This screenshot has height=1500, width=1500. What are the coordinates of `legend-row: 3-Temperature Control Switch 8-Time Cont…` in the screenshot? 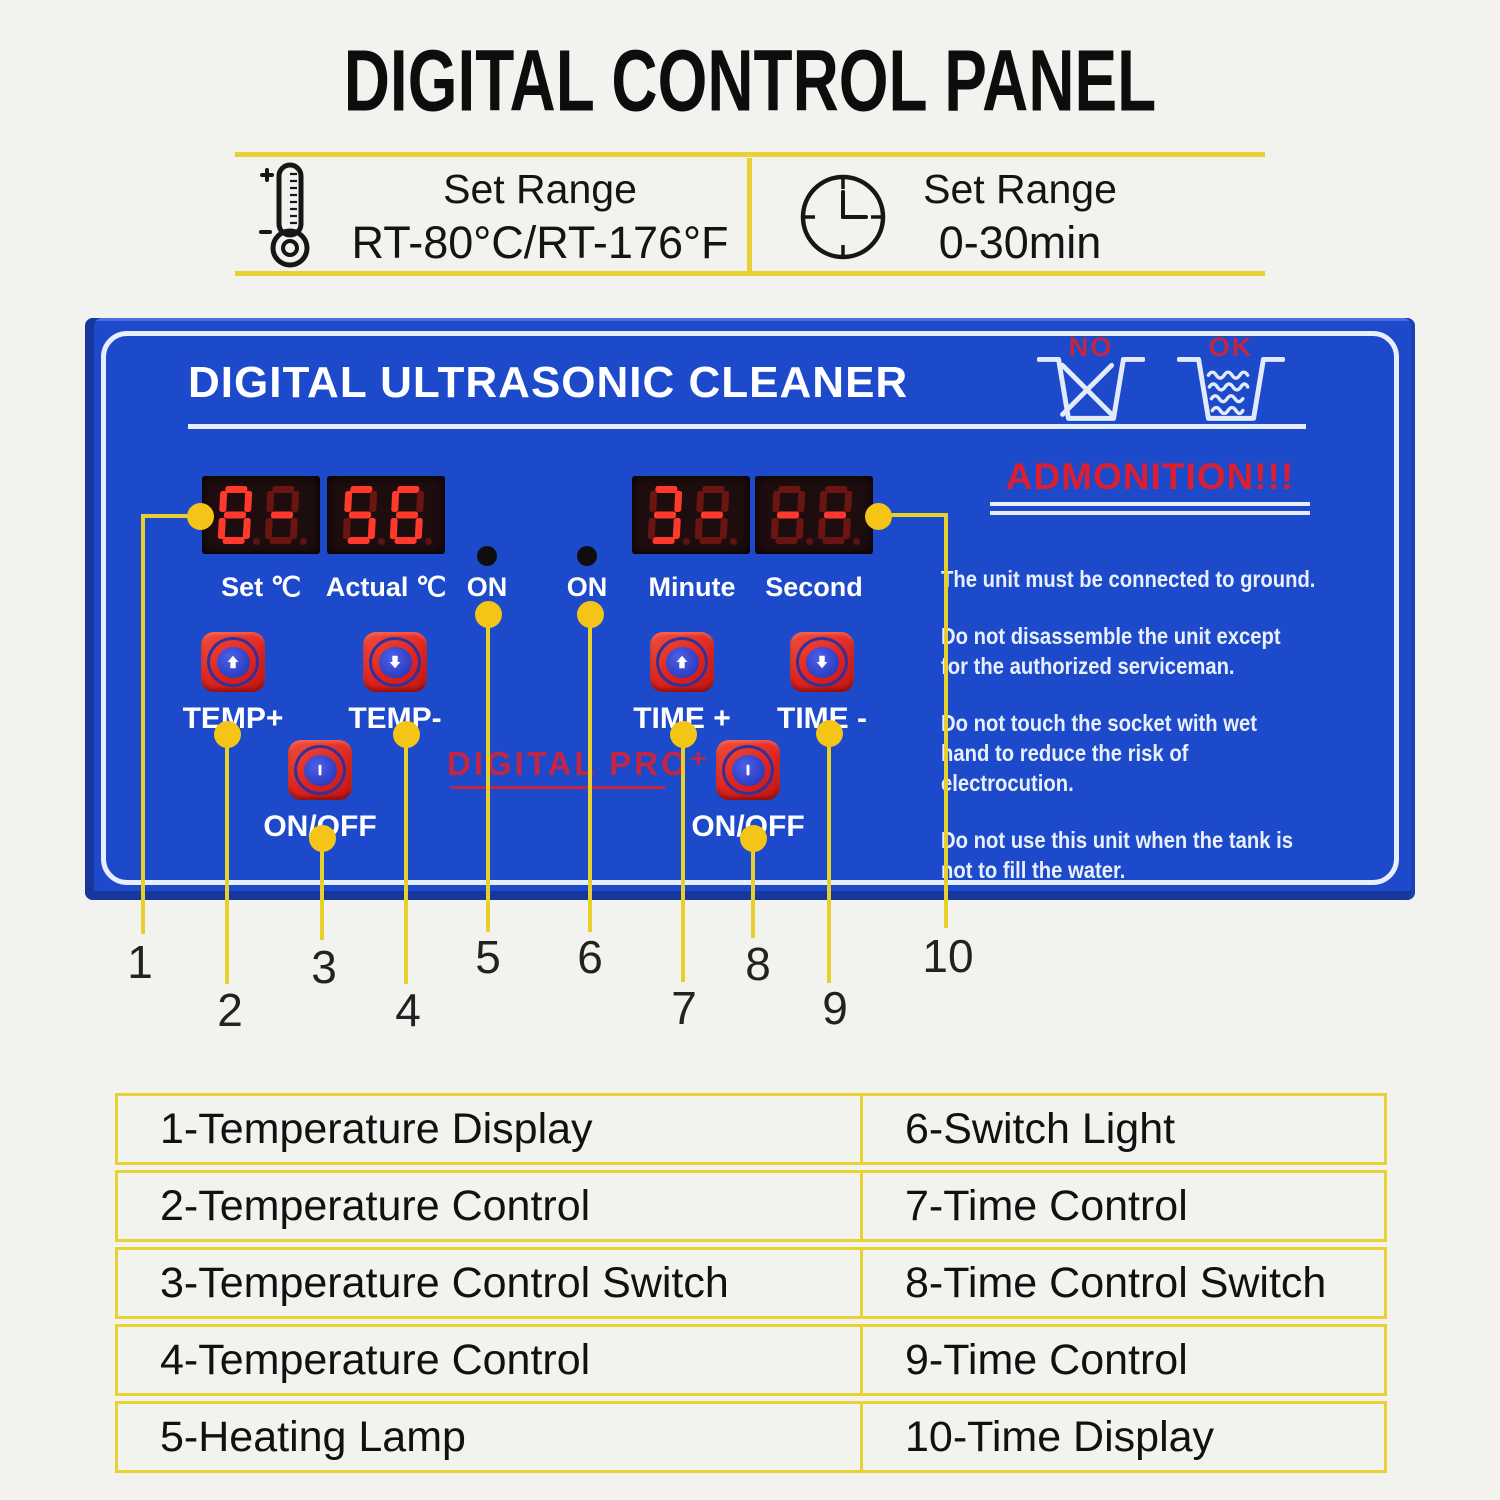 It's located at (751, 1283).